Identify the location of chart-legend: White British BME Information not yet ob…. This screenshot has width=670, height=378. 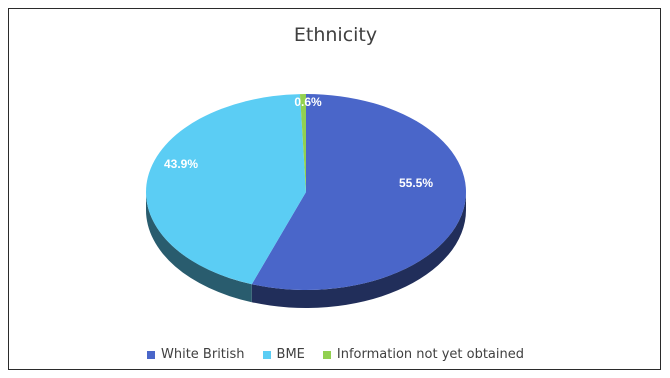
(335, 354).